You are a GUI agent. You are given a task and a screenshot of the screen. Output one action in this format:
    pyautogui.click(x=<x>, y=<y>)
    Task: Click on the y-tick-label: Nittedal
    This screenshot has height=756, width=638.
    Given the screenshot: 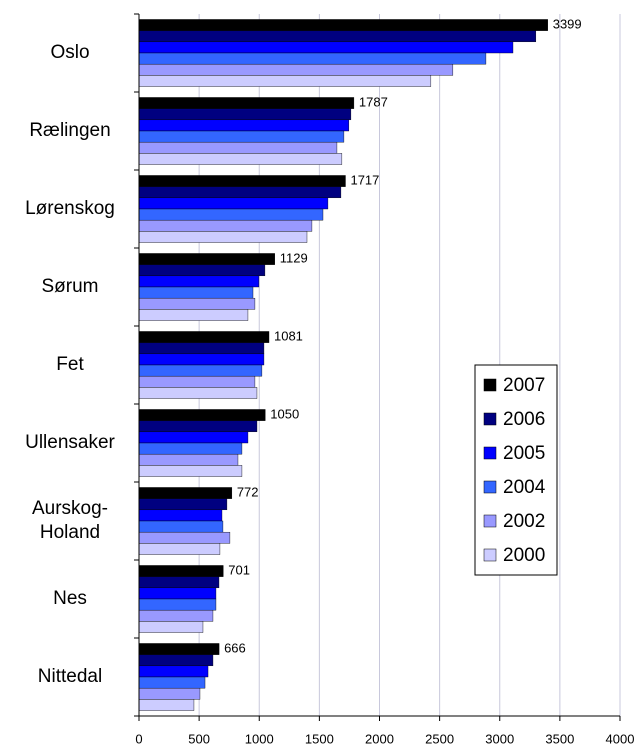 What is the action you would take?
    pyautogui.click(x=70, y=676)
    